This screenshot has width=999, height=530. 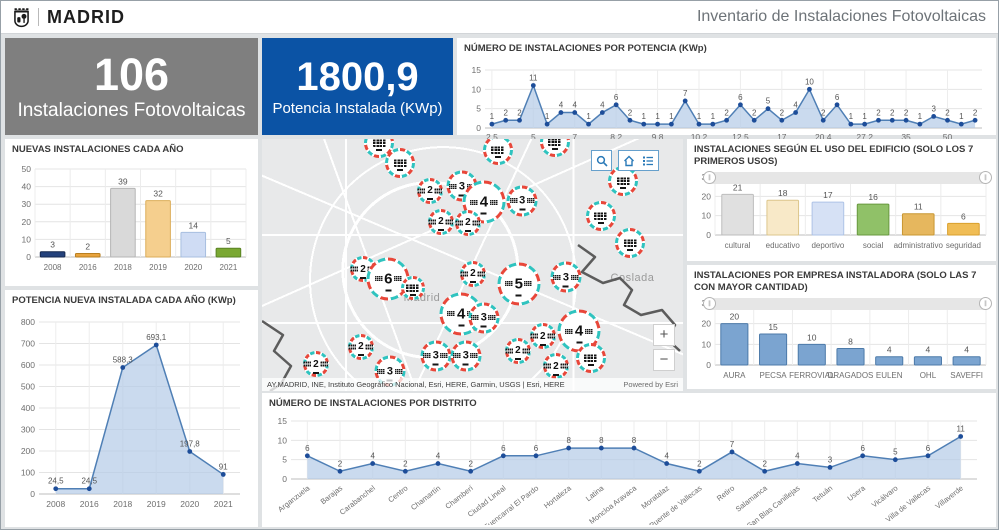 I want to click on map-cluster-marker: 4, so click(x=484, y=202).